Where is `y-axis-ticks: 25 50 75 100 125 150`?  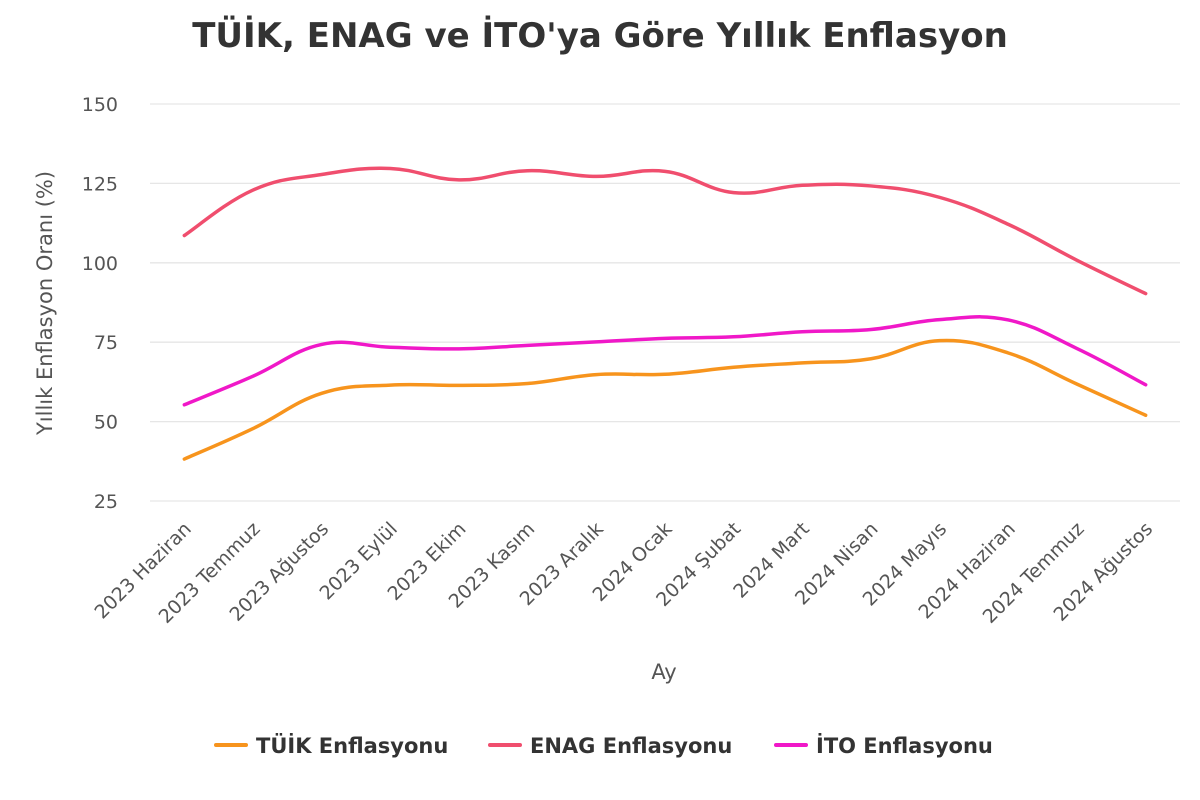
y-axis-ticks: 25 50 75 100 125 150 is located at coordinates (100, 303).